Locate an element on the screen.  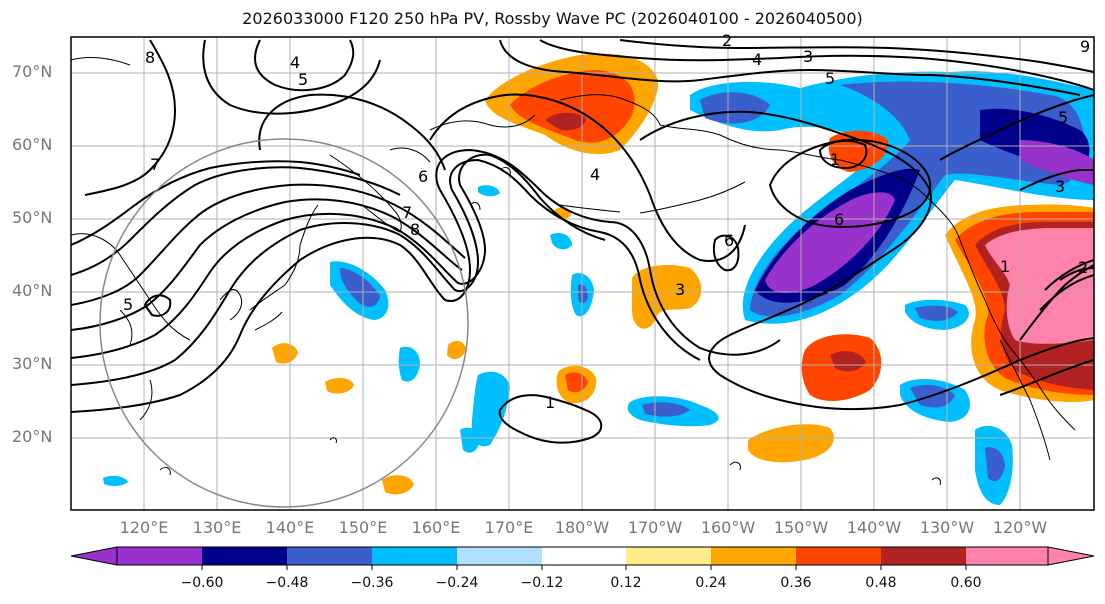
anomaly-negative-alaska-extreme is located at coordinates (929, 217).